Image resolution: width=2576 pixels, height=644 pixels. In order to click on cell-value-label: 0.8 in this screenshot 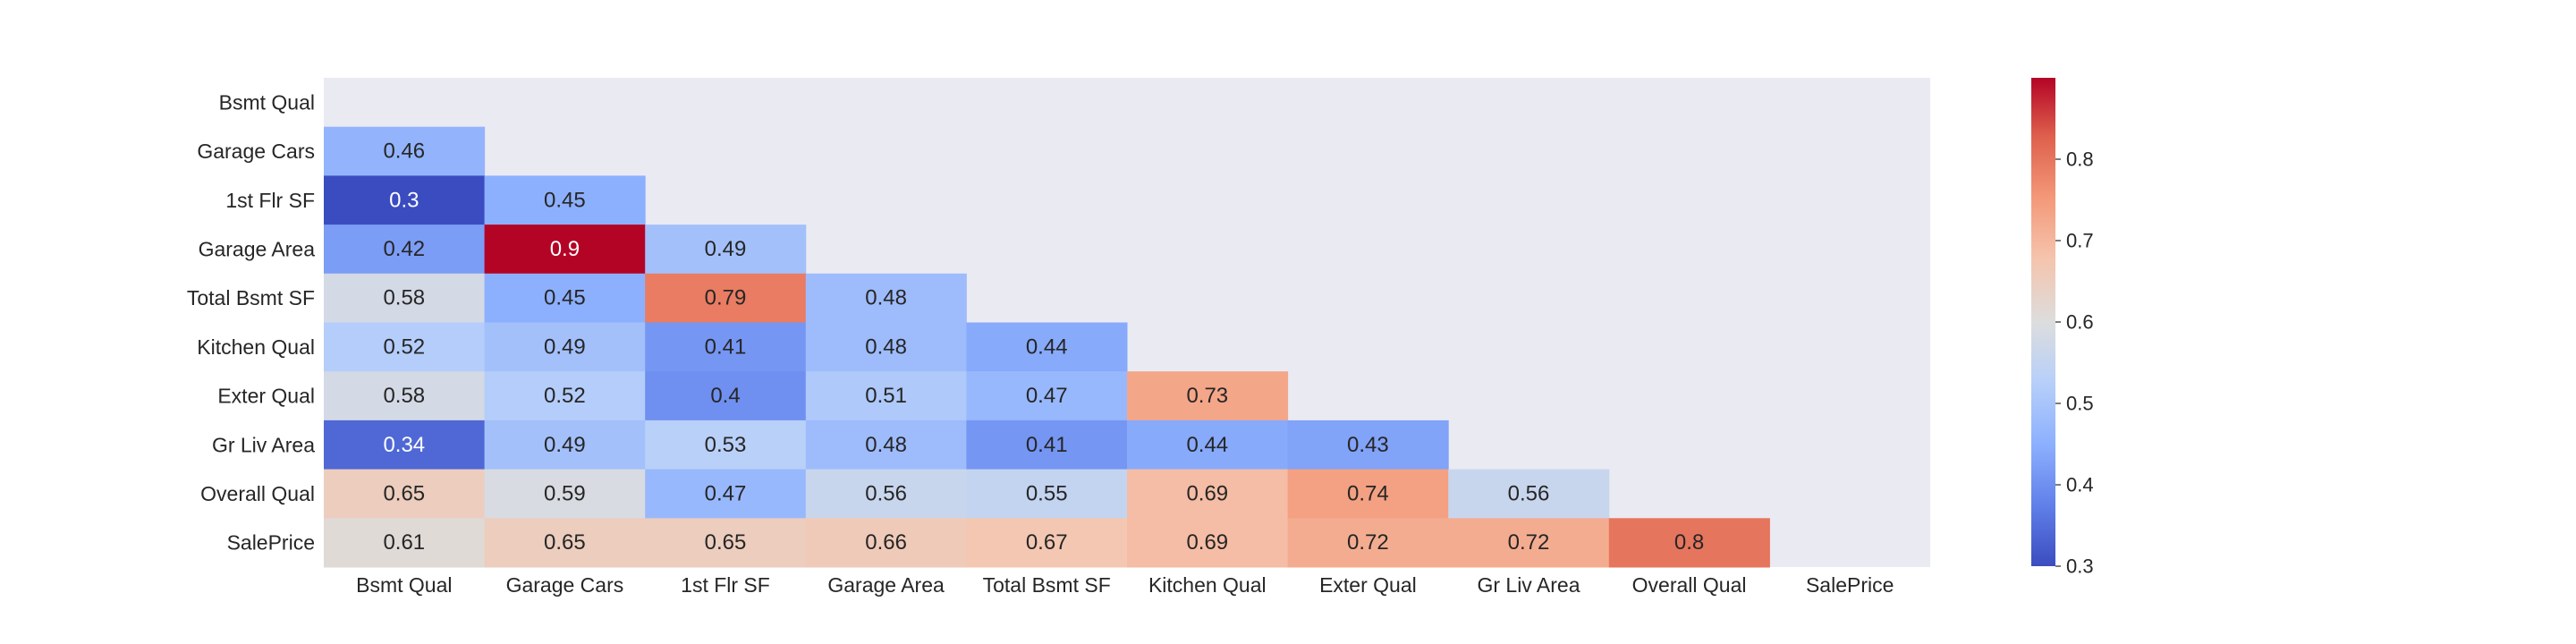, I will do `click(1689, 542)`.